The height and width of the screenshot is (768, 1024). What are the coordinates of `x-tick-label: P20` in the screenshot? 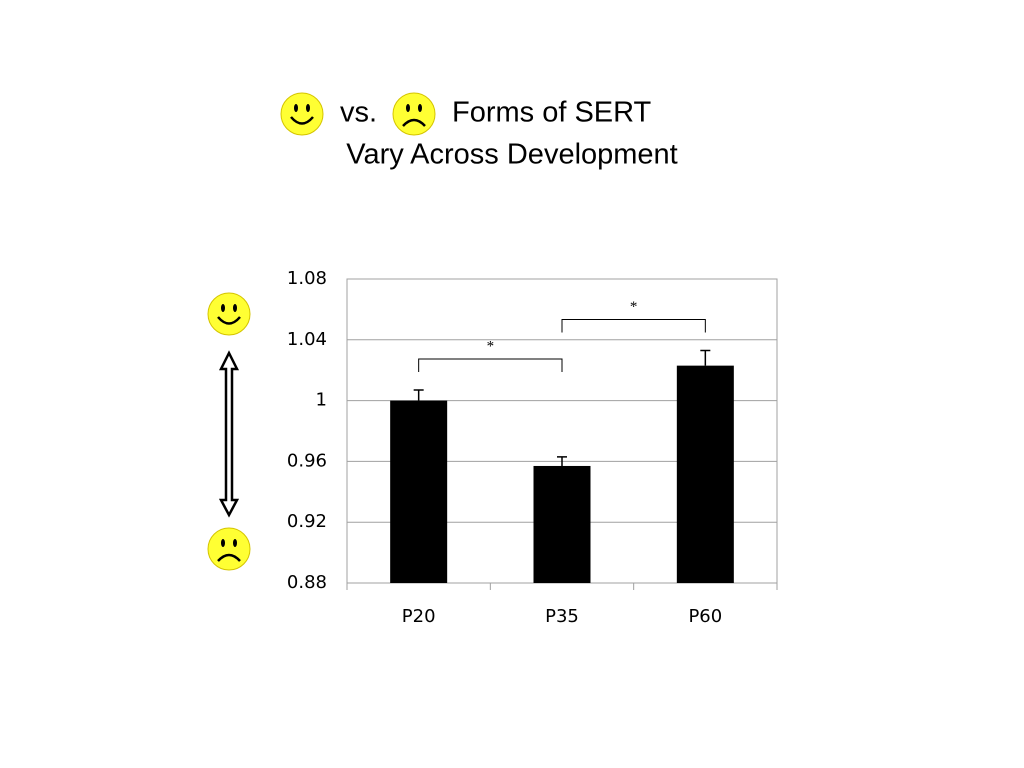 It's located at (419, 616).